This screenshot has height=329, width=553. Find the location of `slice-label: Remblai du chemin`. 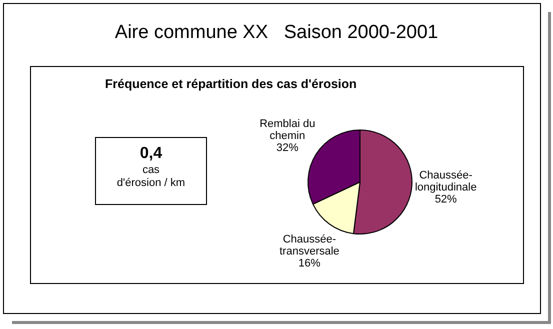

slice-label: Remblai du chemin is located at coordinates (288, 130).